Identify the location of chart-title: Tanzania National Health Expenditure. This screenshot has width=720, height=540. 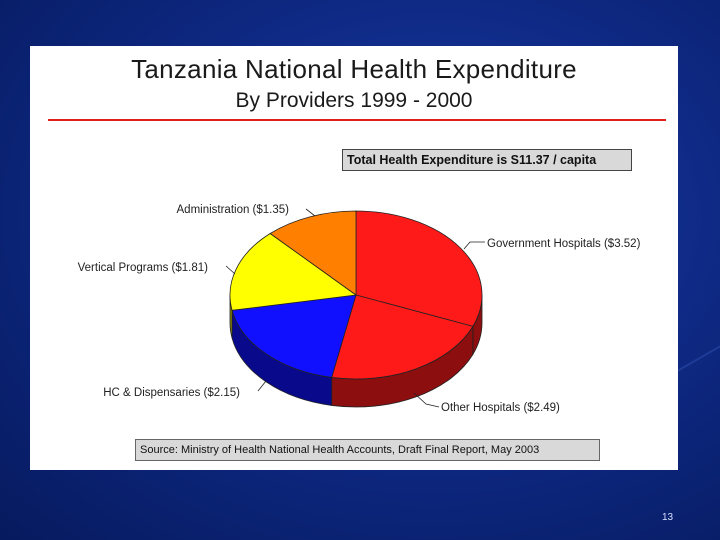
(354, 69).